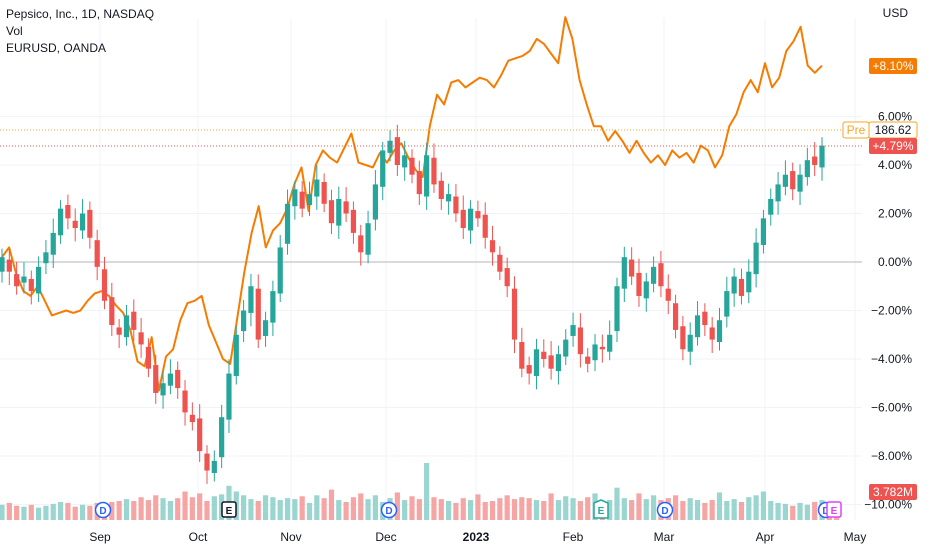  Describe the element at coordinates (893, 130) in the screenshot. I see `pre-price-badge-text: 186.62` at that location.